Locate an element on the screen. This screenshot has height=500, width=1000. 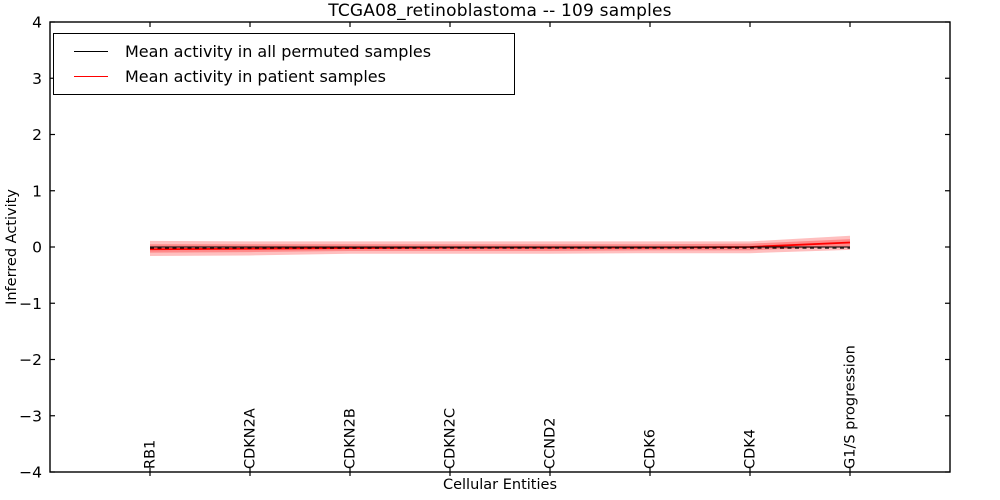
y-tick-label: 2 is located at coordinates (37, 135).